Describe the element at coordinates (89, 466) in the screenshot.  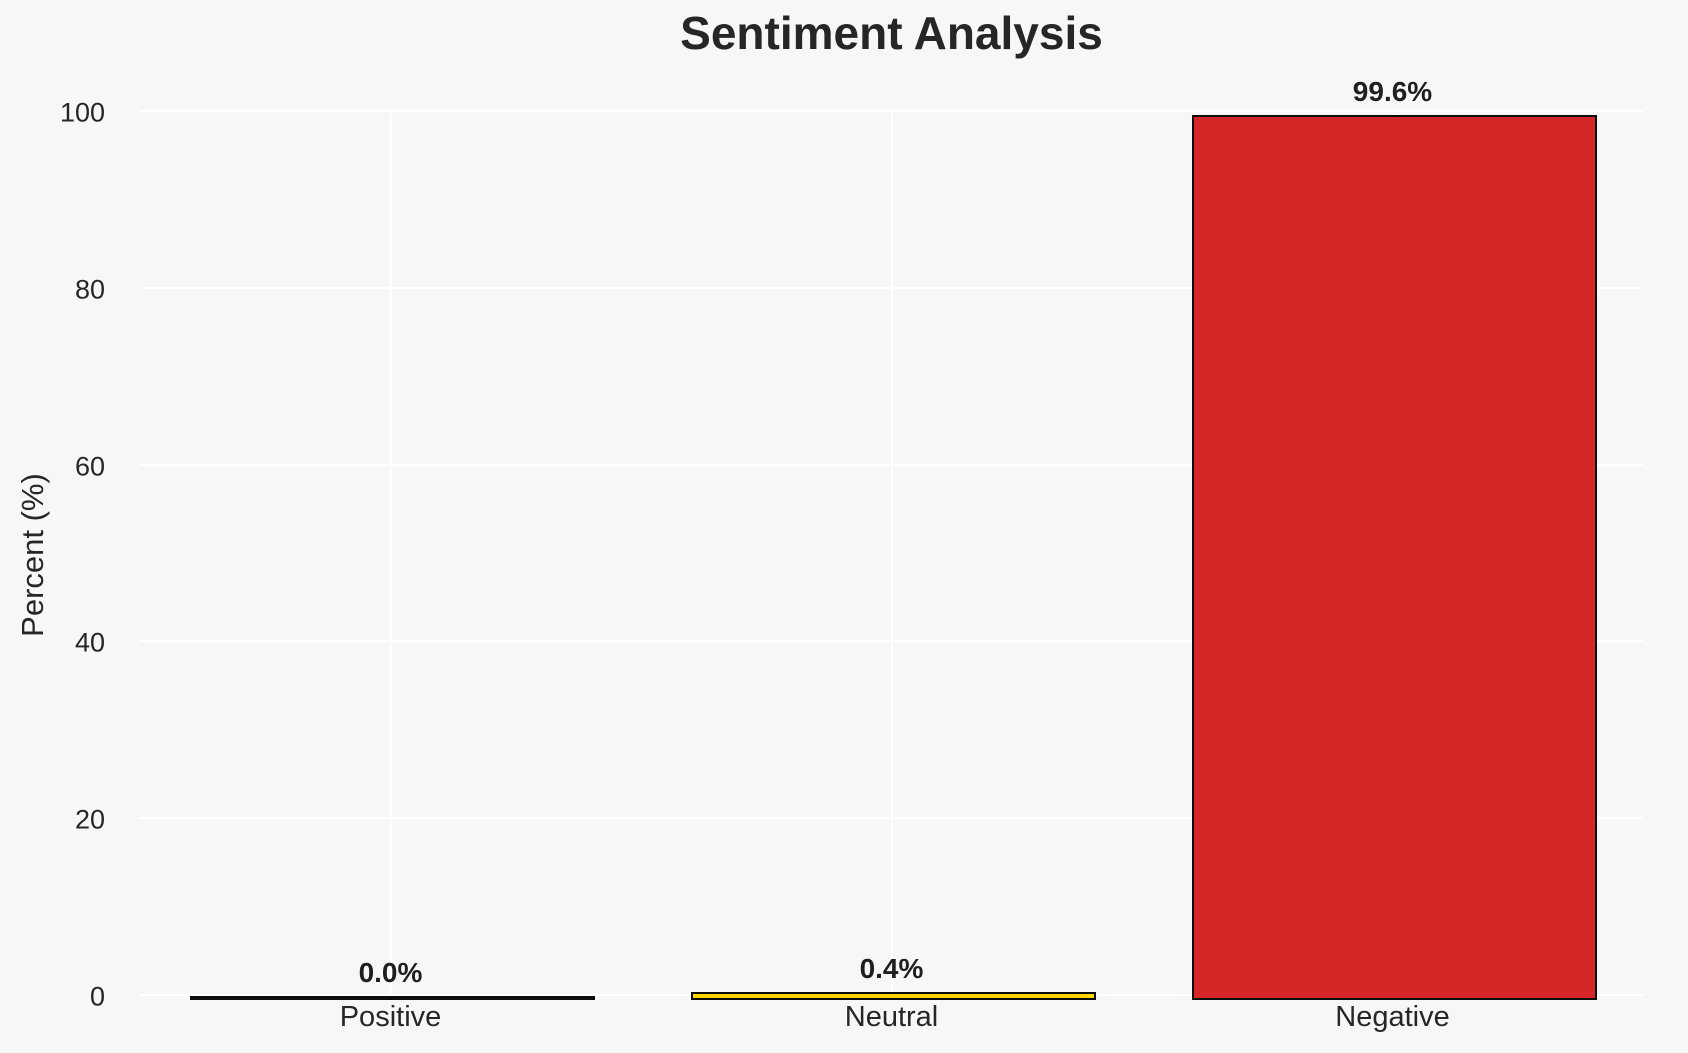
I see `y-tick-label-60: 60` at that location.